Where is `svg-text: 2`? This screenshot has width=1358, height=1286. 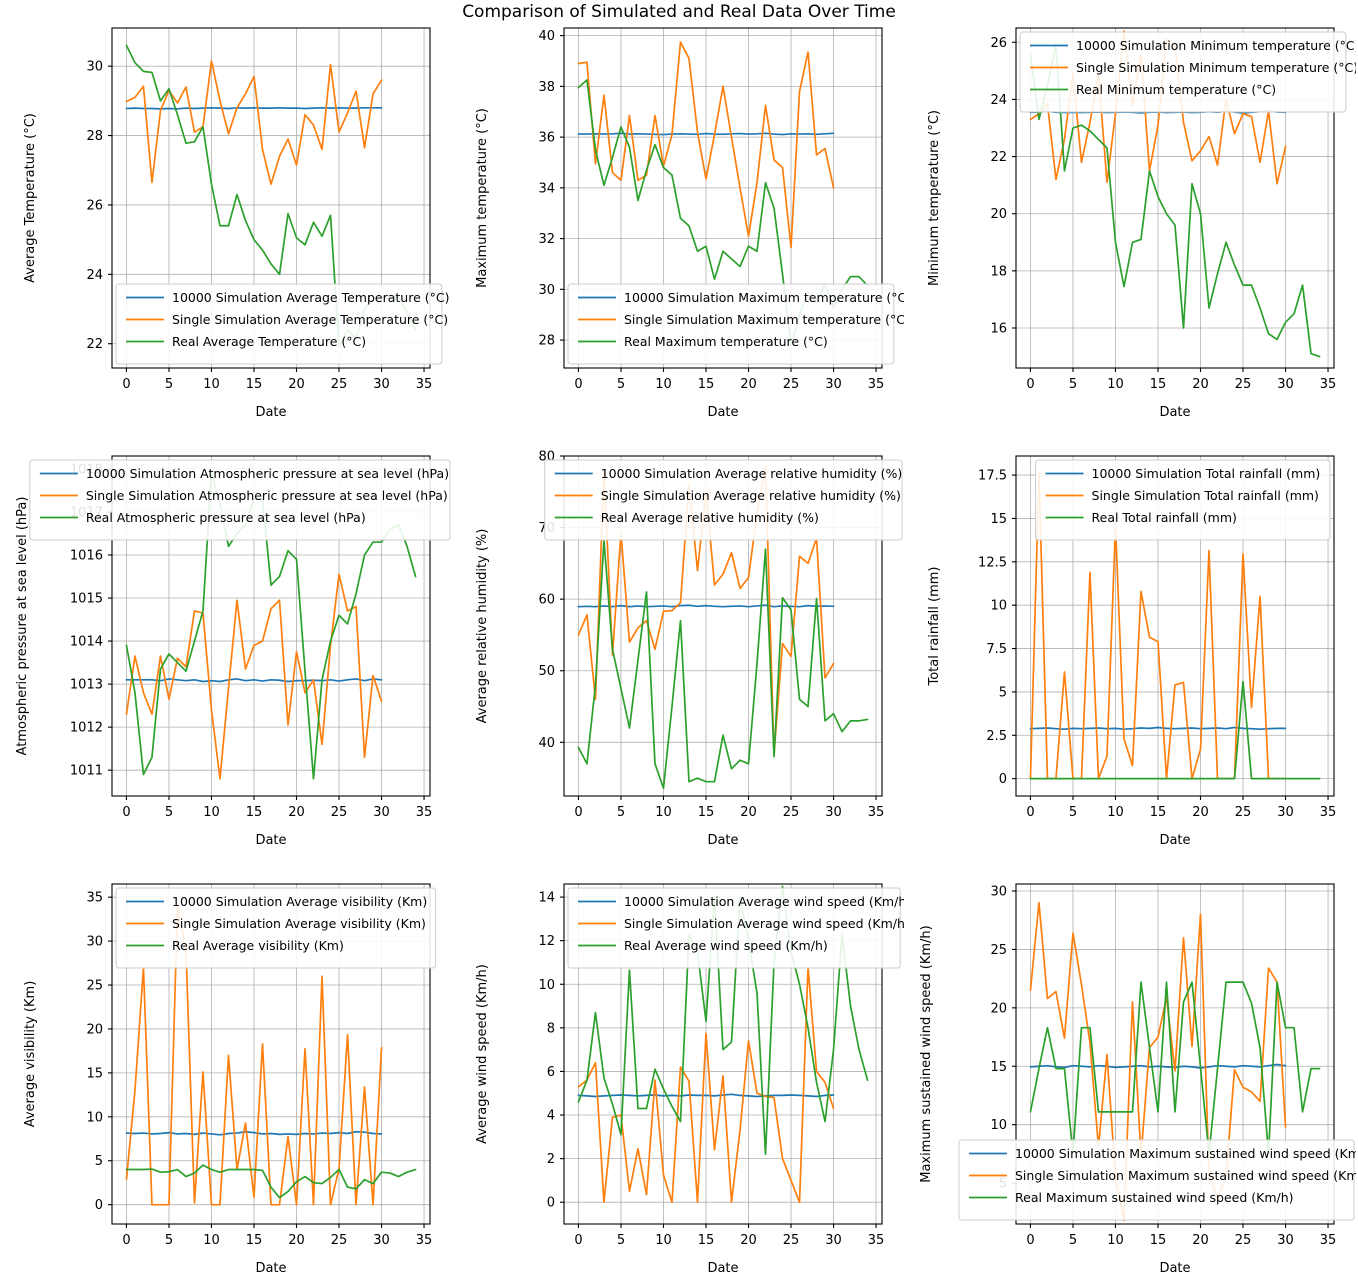
svg-text: 2 is located at coordinates (551, 1159).